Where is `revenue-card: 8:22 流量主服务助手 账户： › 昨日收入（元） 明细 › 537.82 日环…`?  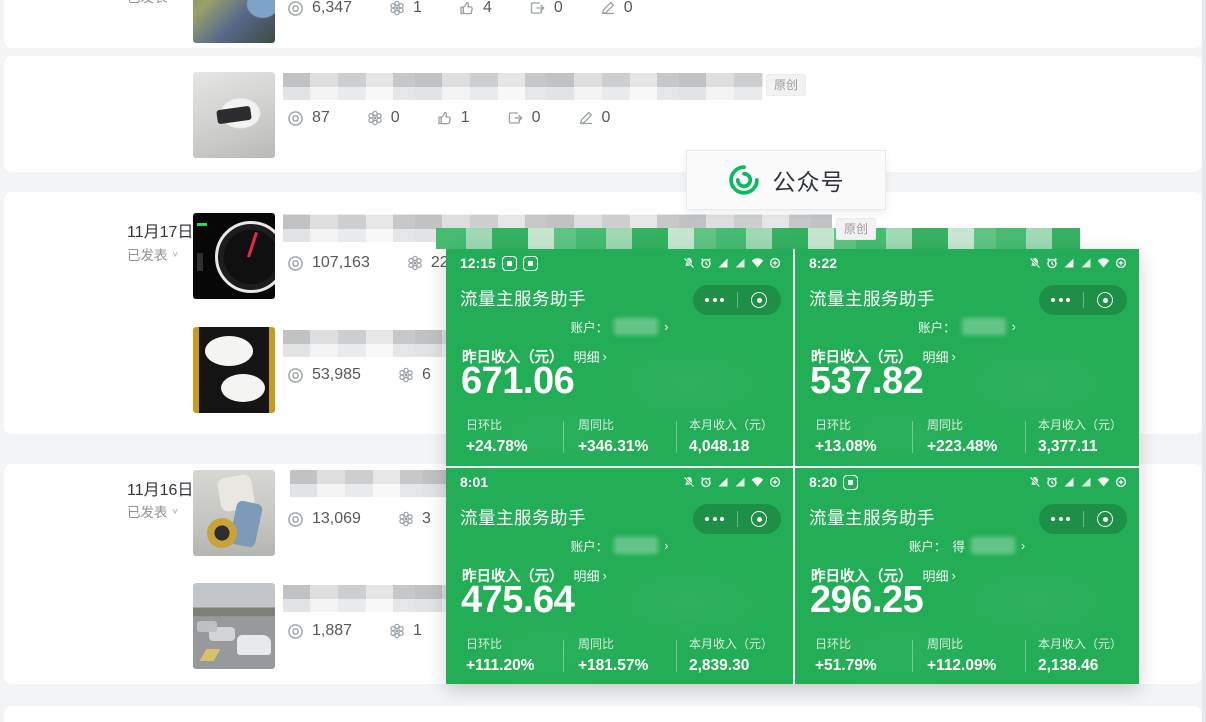
revenue-card: 8:22 流量主服务助手 账户： › 昨日收入（元） 明细 › 537.82 日环… is located at coordinates (967, 357).